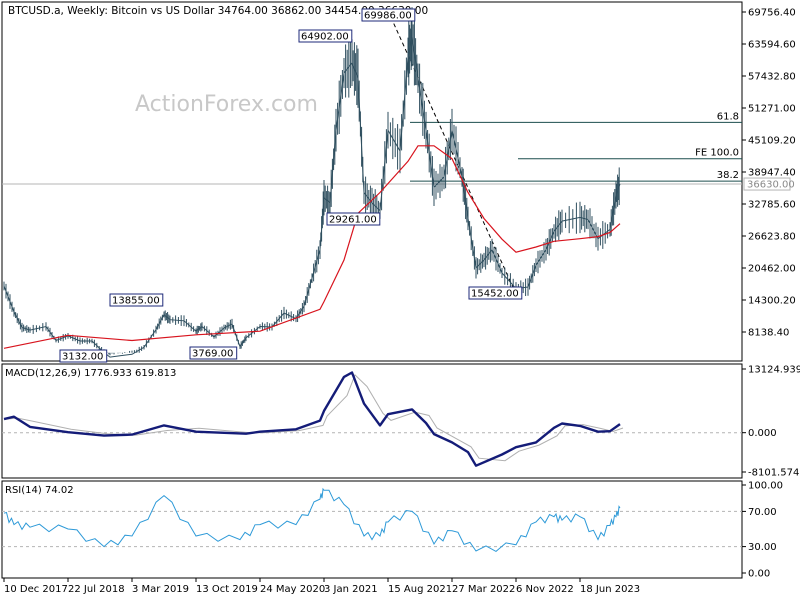 This screenshot has height=600, width=800. Describe the element at coordinates (772, 141) in the screenshot. I see `price-y-tick-label: 45109.20` at that location.